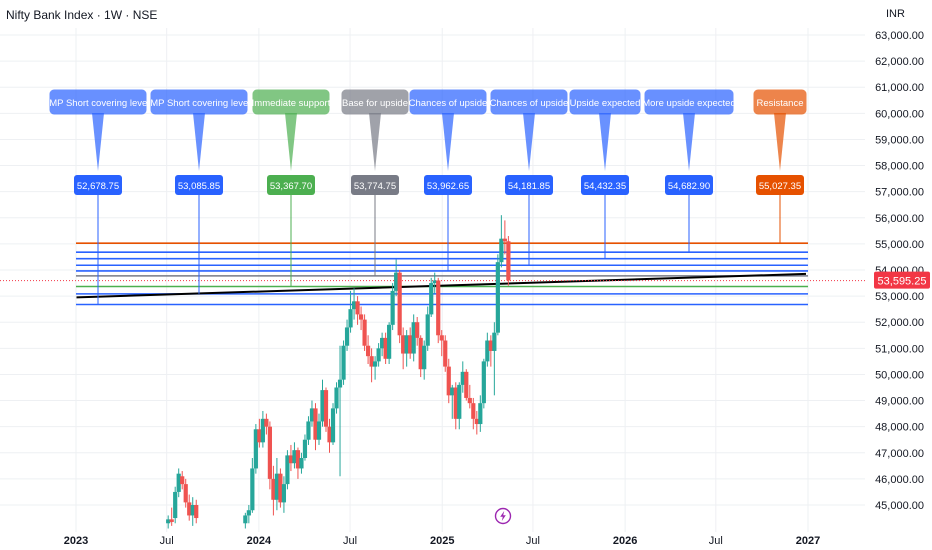  Describe the element at coordinates (689, 171) in the screenshot. I see `level-callout: More upside expected 54,682.90` at that location.